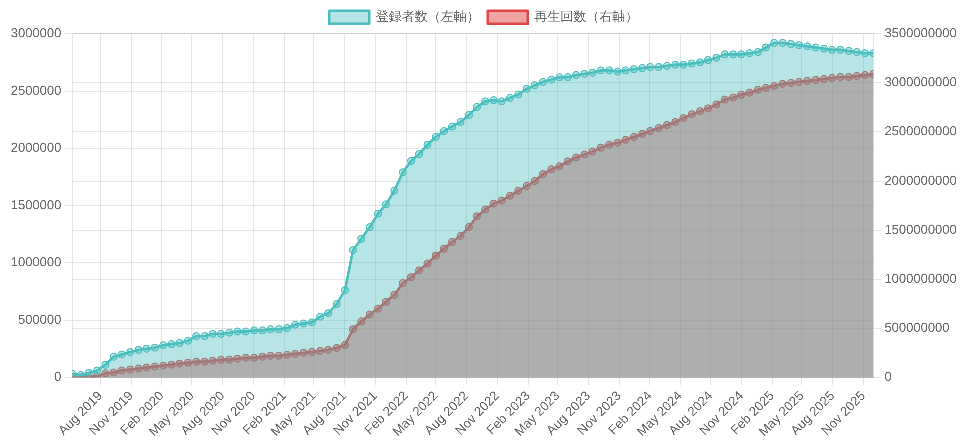  I want to click on y-tick-label: 500000, so click(40, 319).